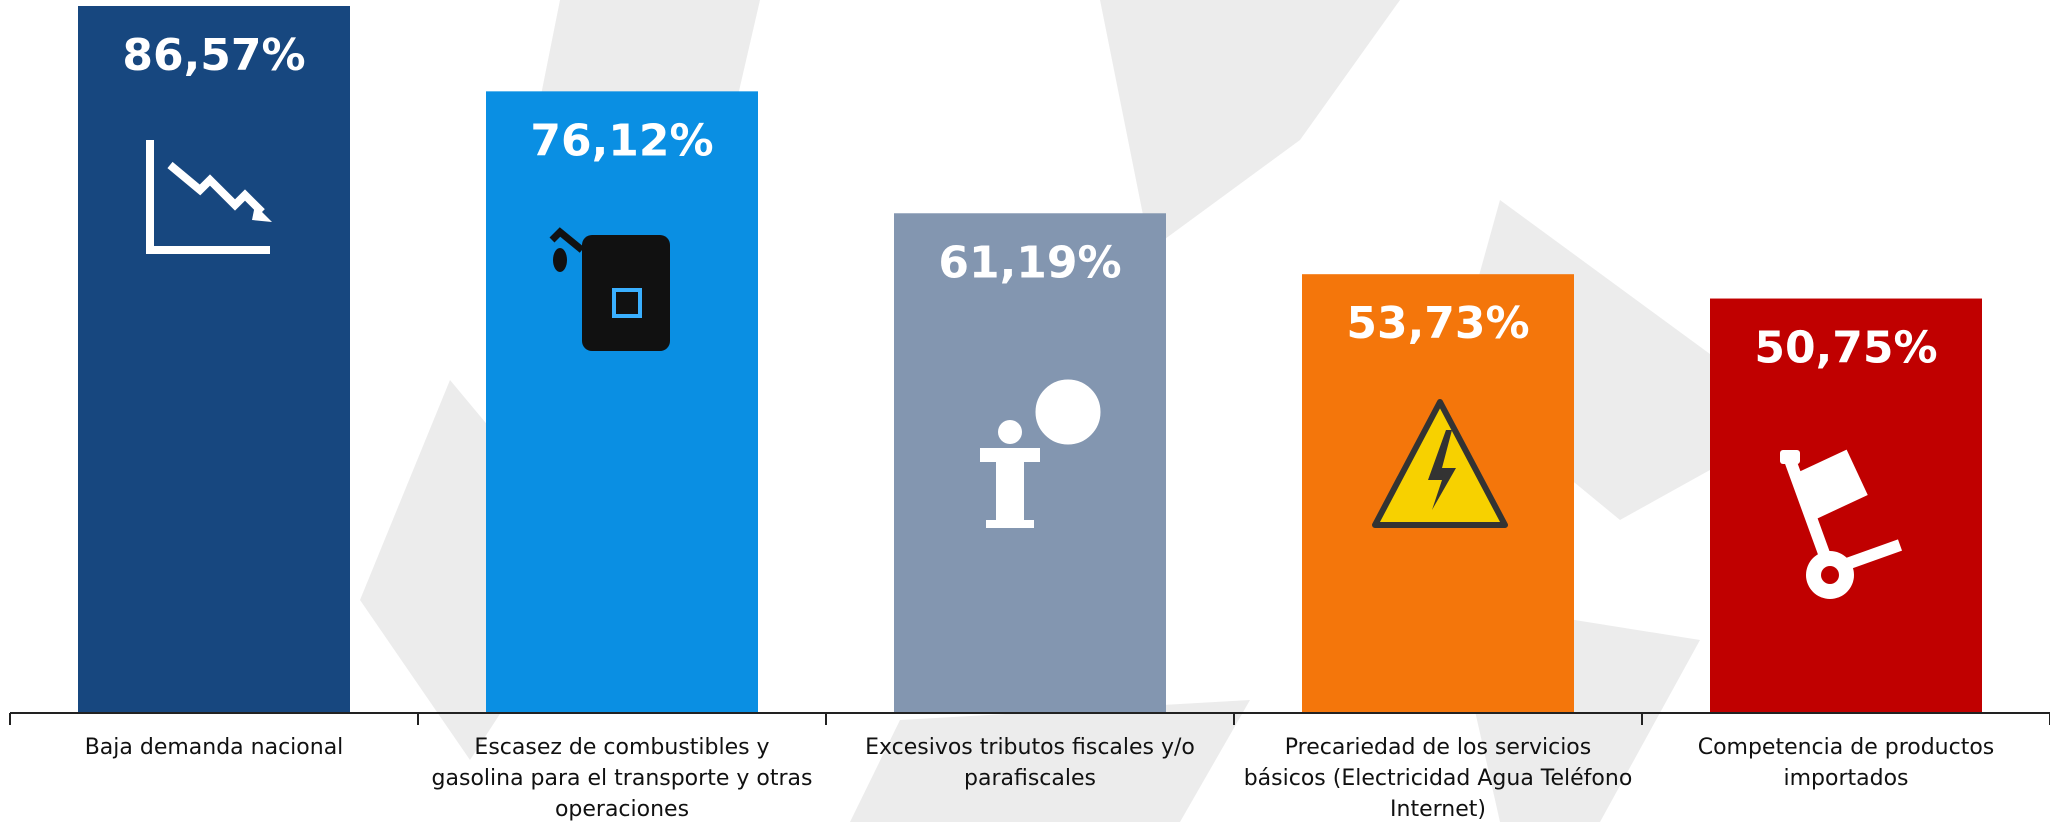  What do you see at coordinates (262, 213) in the screenshot?
I see `icon-decline-arrow` at bounding box center [262, 213].